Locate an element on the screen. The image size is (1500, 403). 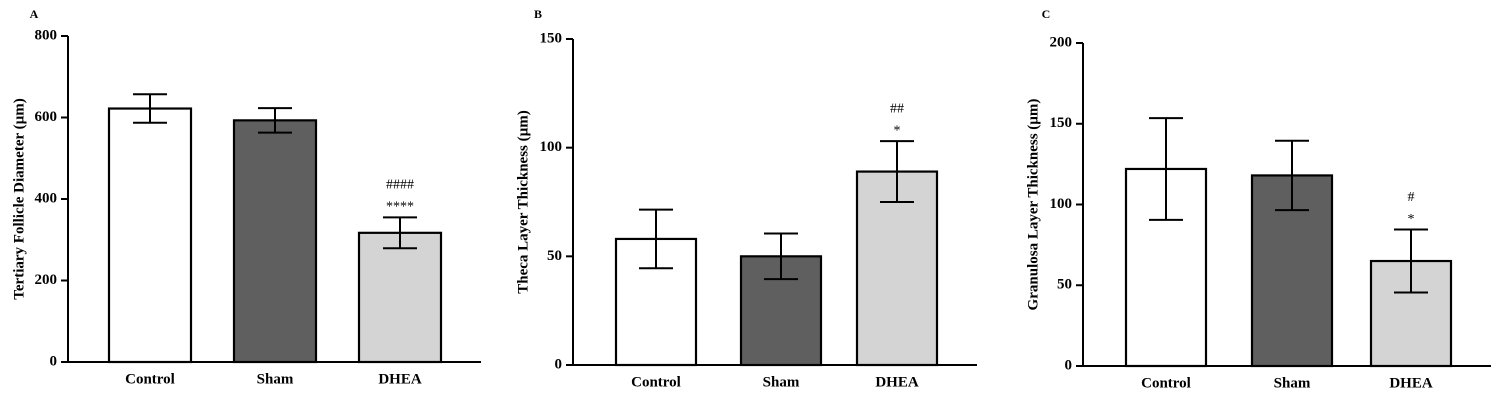
y-tick-label: 800 is located at coordinates (46, 35).